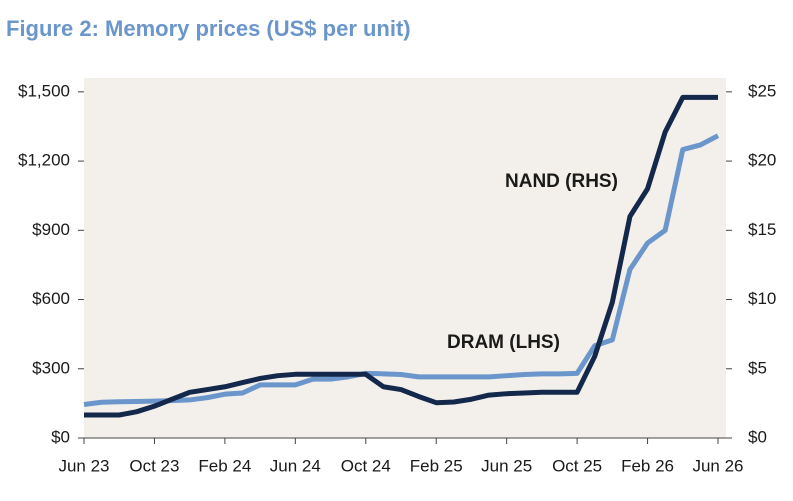  I want to click on y-tick-label: $300, so click(51, 367).